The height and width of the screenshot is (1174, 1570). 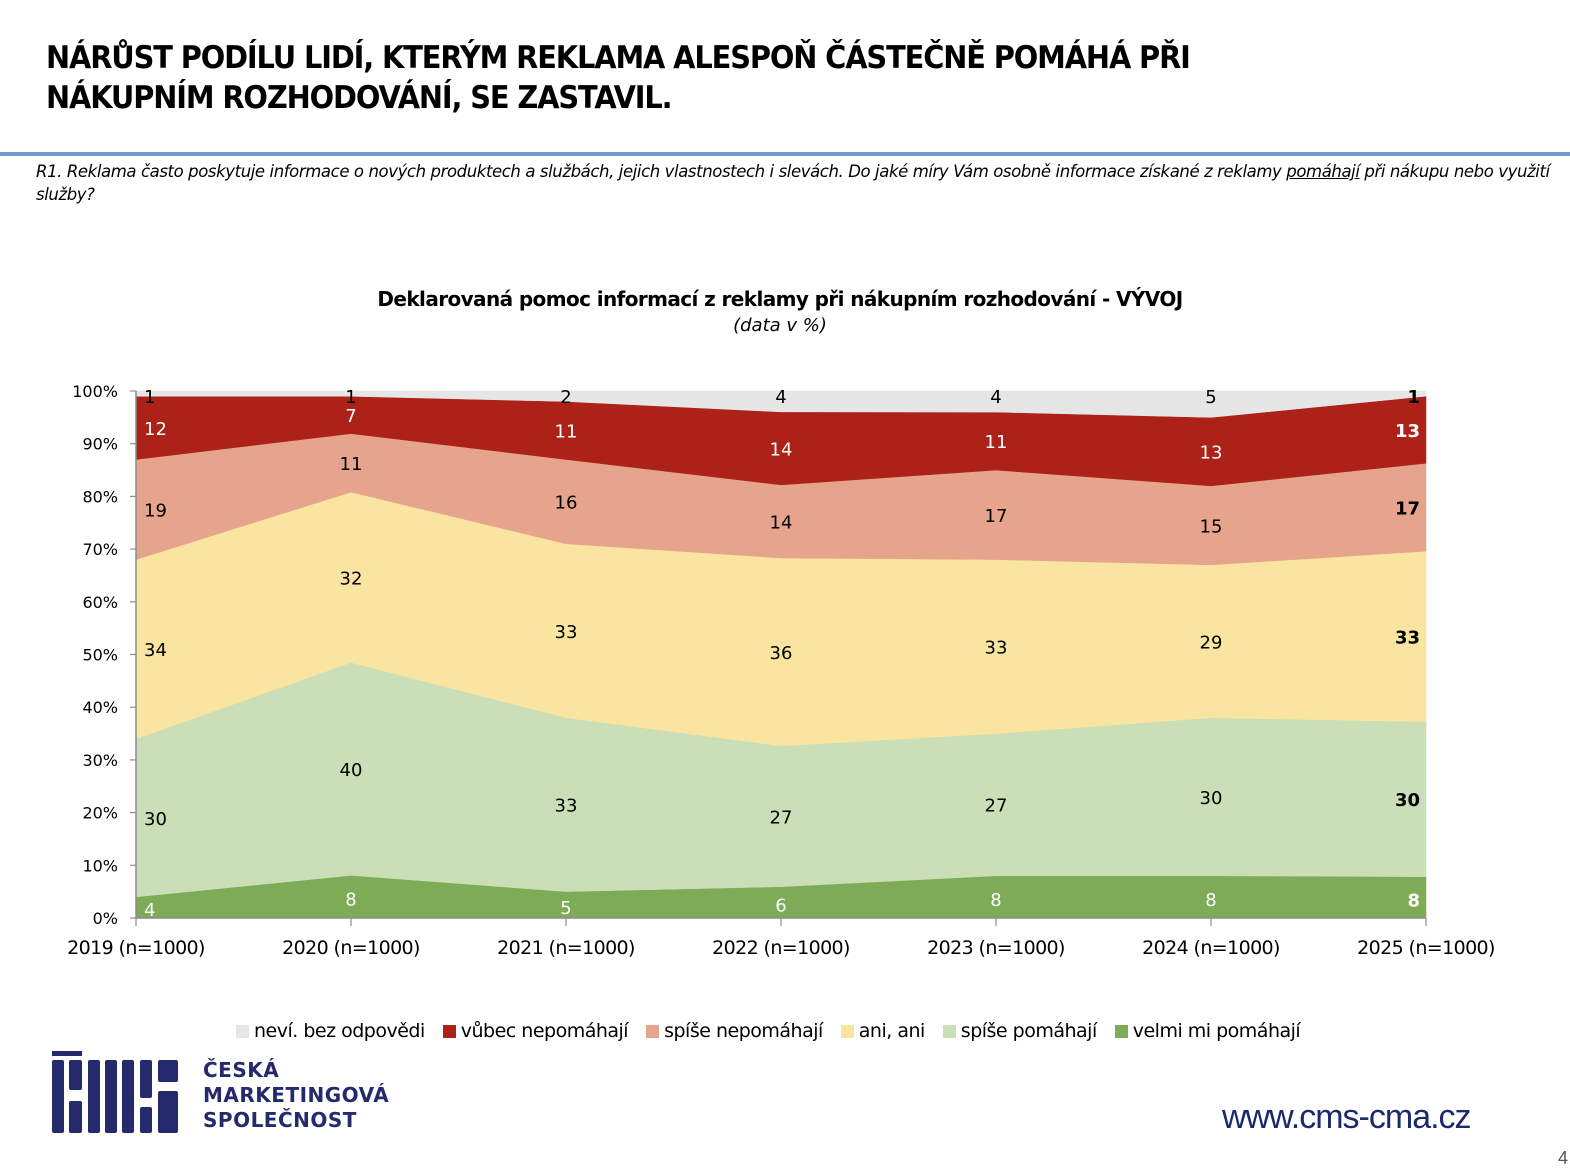 What do you see at coordinates (781, 948) in the screenshot?
I see `x-tick-label: 2022 (n=1000)` at bounding box center [781, 948].